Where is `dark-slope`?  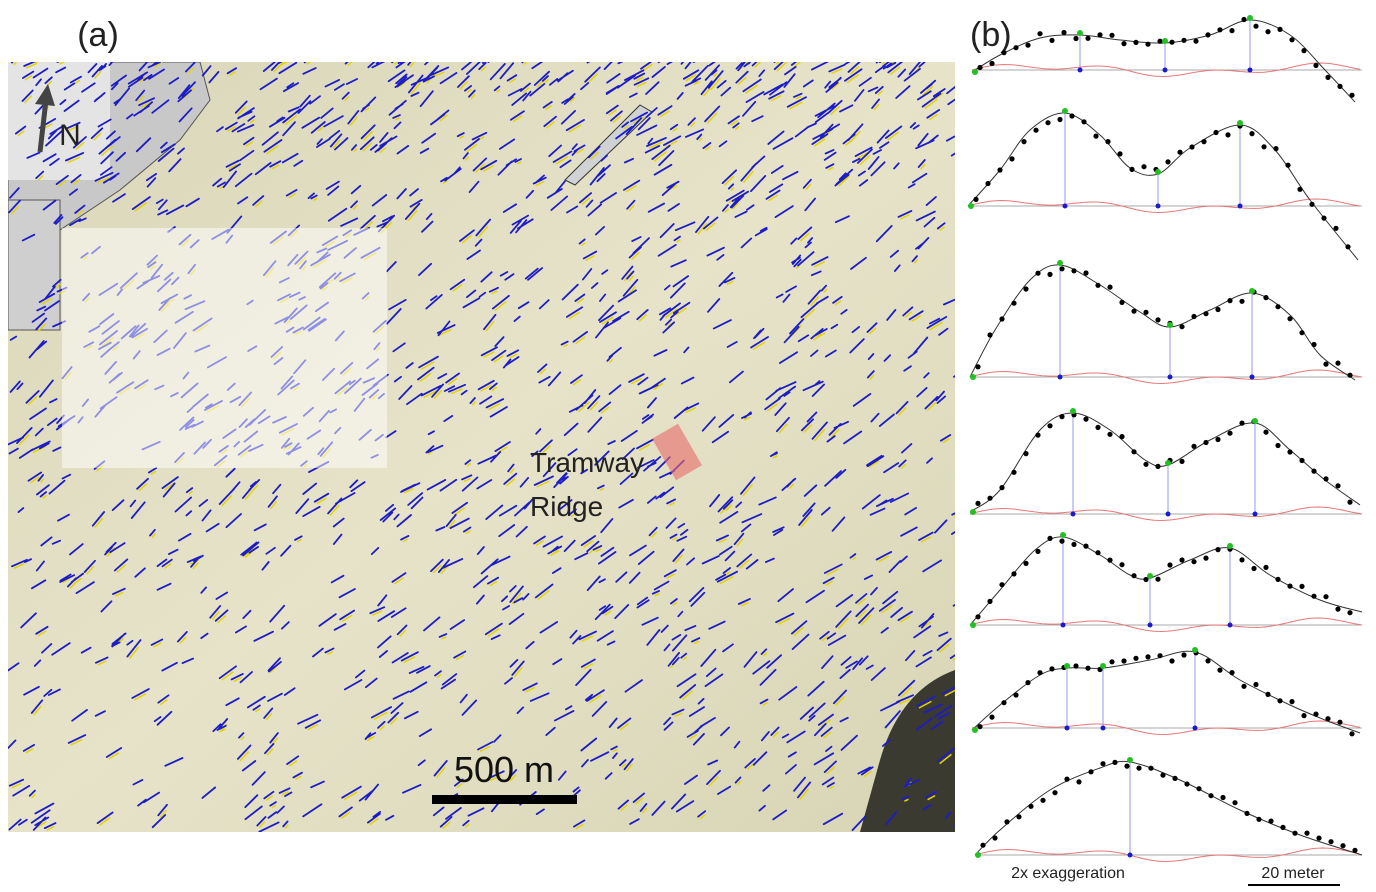
dark-slope is located at coordinates (907, 751).